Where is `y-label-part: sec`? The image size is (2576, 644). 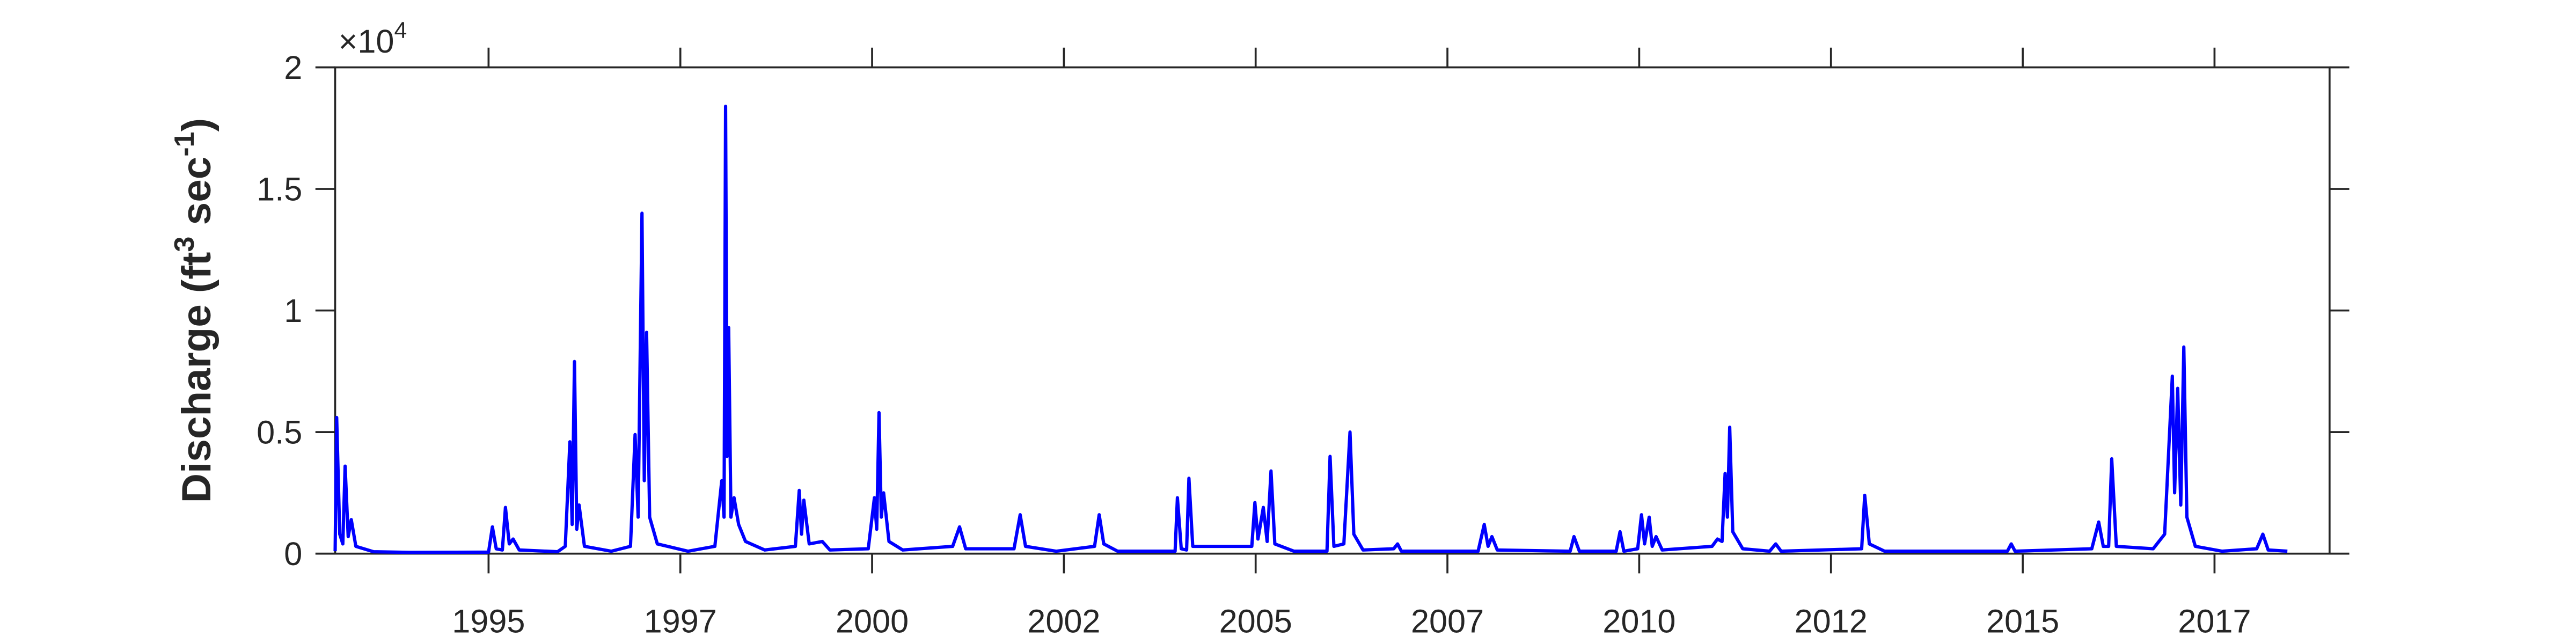
y-label-part: sec is located at coordinates (196, 197).